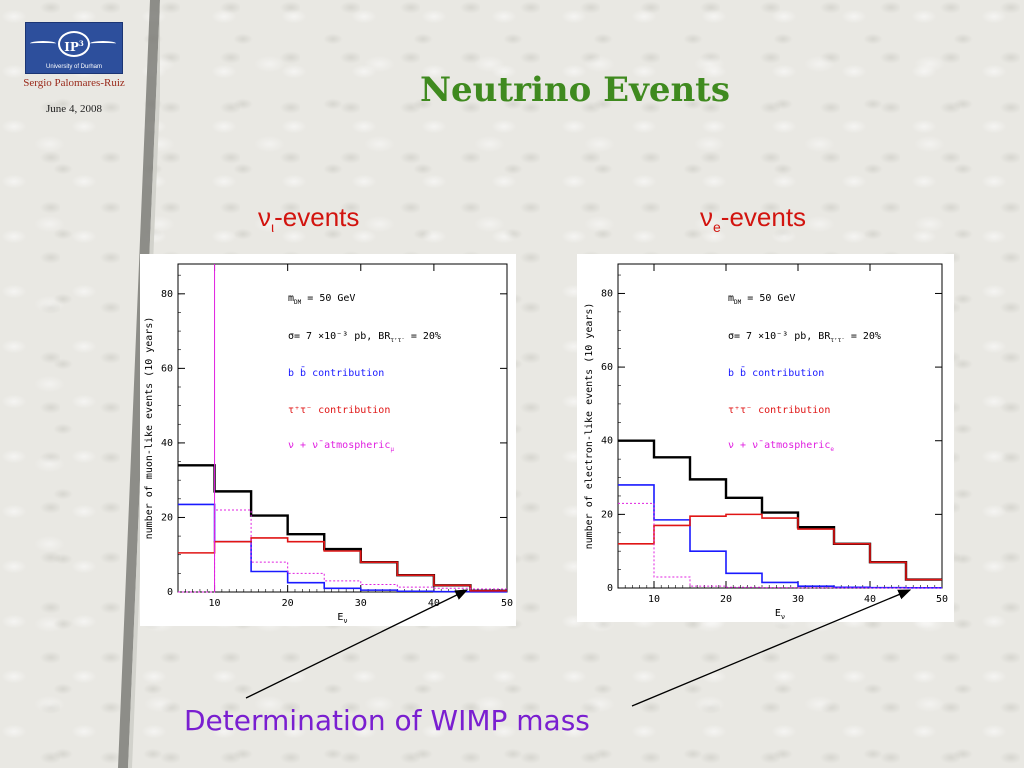 Image resolution: width=1024 pixels, height=768 pixels. I want to click on right-heading: νe-events, so click(753, 218).